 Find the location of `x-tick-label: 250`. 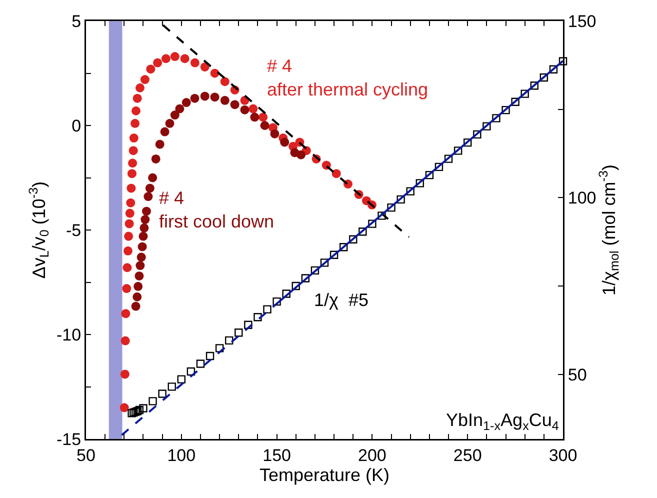

x-tick-label: 250 is located at coordinates (467, 455).